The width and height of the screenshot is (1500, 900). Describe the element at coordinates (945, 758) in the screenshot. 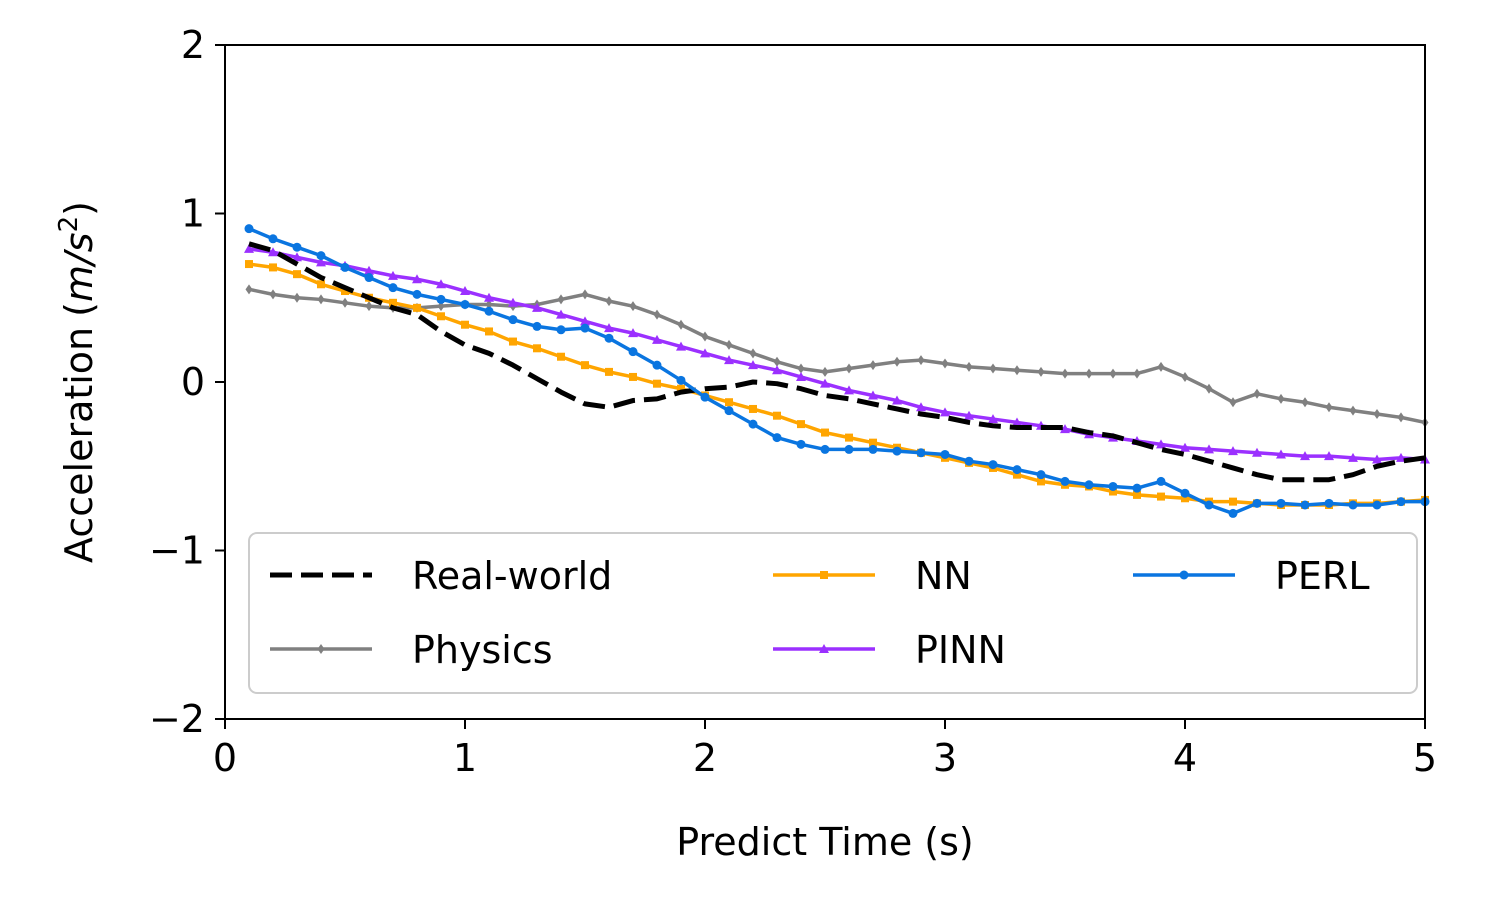

I see `x-tick-label: 3` at that location.